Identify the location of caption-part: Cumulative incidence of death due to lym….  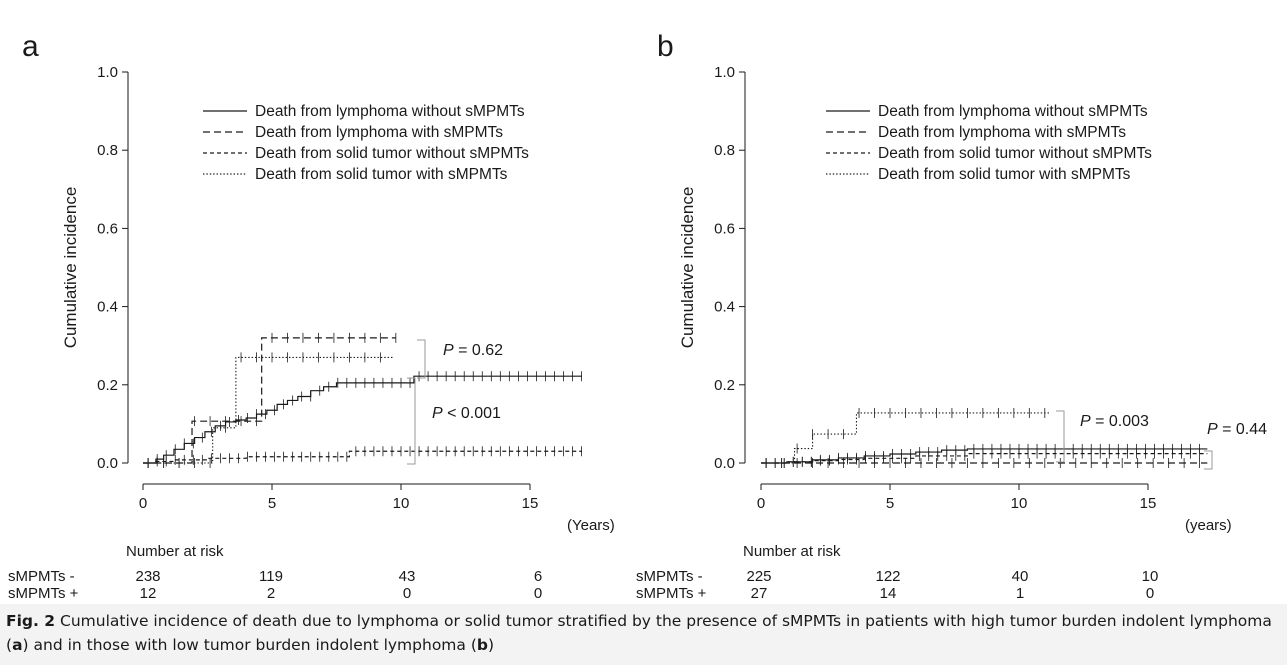
(639, 633).